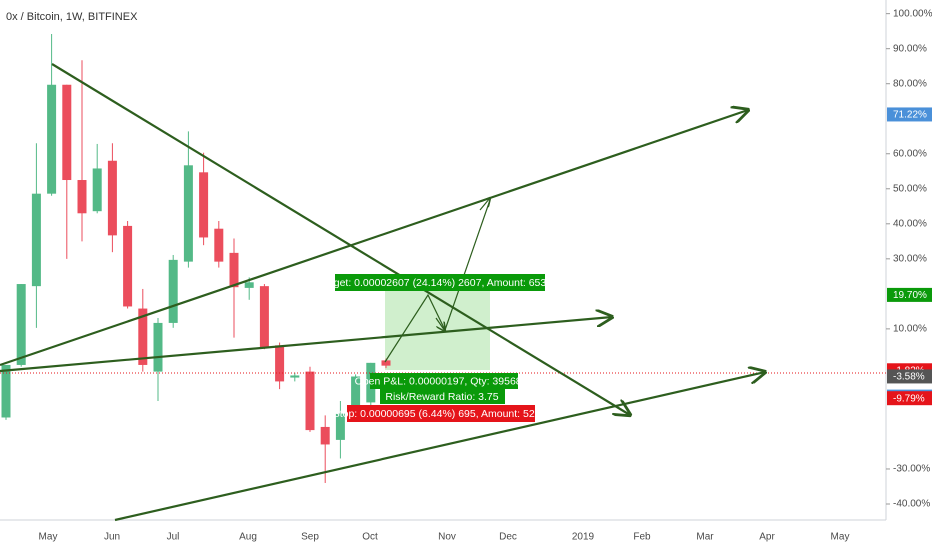 Image resolution: width=932 pixels, height=550 pixels. What do you see at coordinates (910, 188) in the screenshot?
I see `y-tick-label: 50.00%` at bounding box center [910, 188].